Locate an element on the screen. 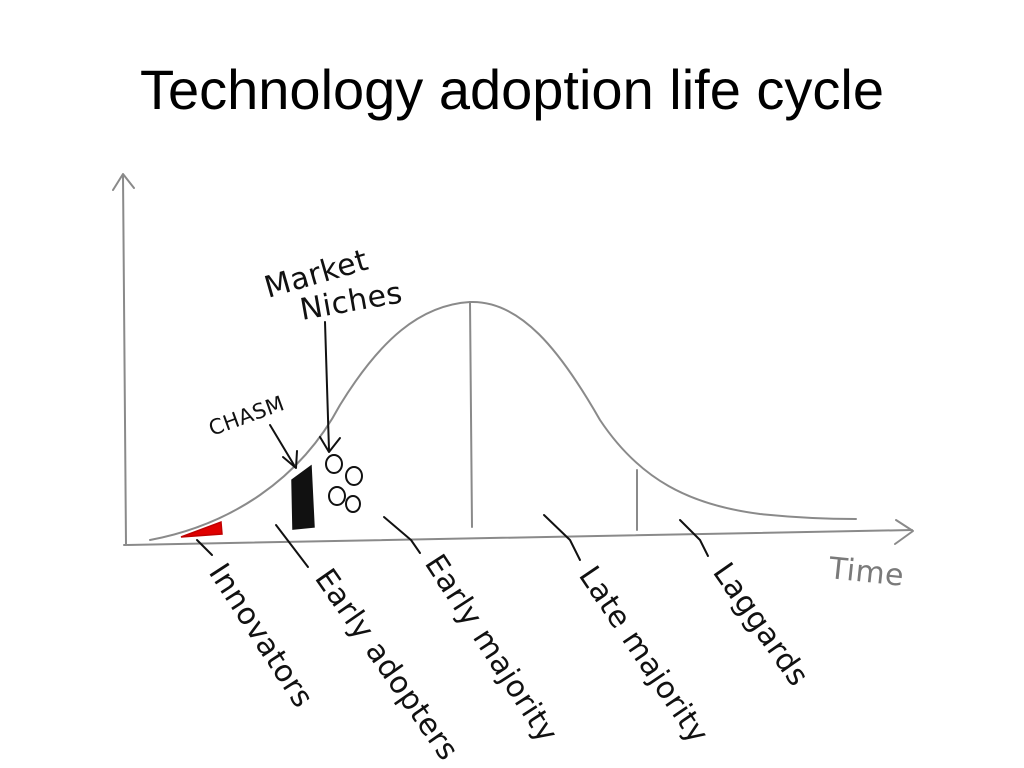 The width and height of the screenshot is (1024, 768). x-axis-label: Time is located at coordinates (866, 572).